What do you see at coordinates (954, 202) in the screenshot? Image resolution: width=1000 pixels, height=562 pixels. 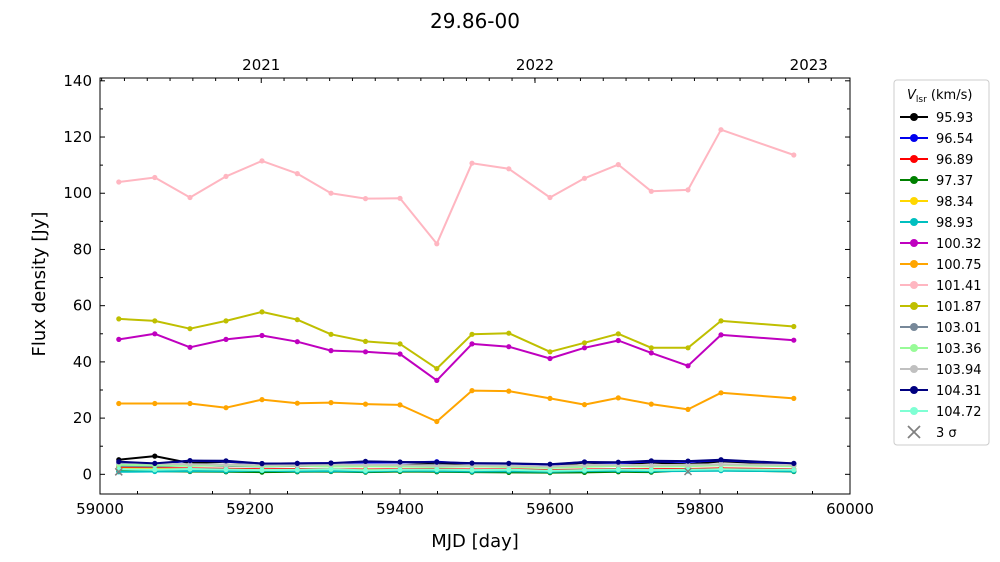 I see `legend-label: 98.34` at bounding box center [954, 202].